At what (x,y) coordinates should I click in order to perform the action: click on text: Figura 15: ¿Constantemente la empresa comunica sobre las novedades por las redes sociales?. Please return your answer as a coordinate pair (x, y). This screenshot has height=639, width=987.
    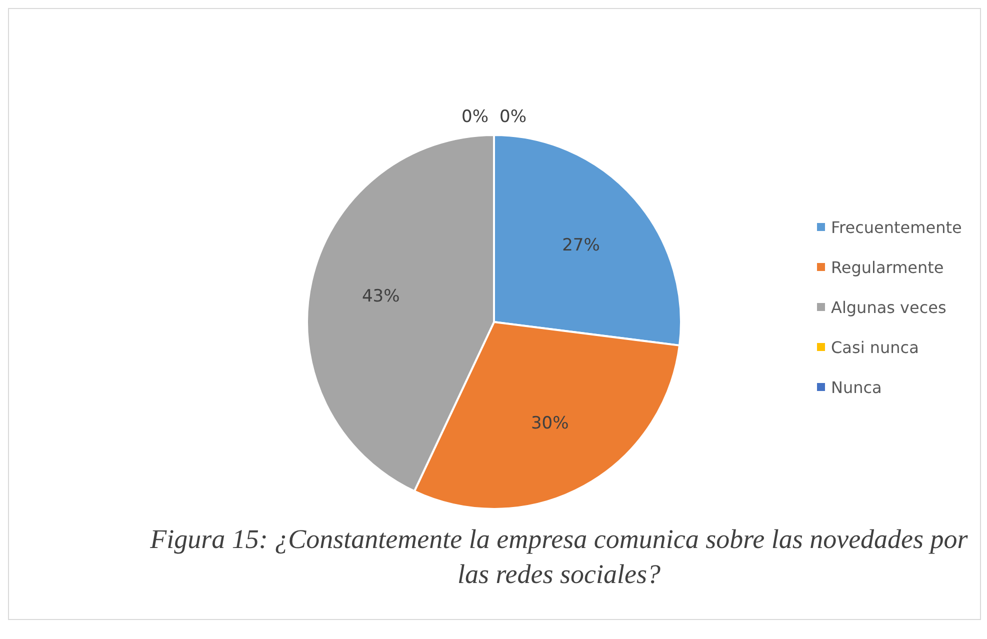
    Looking at the image, I should click on (559, 557).